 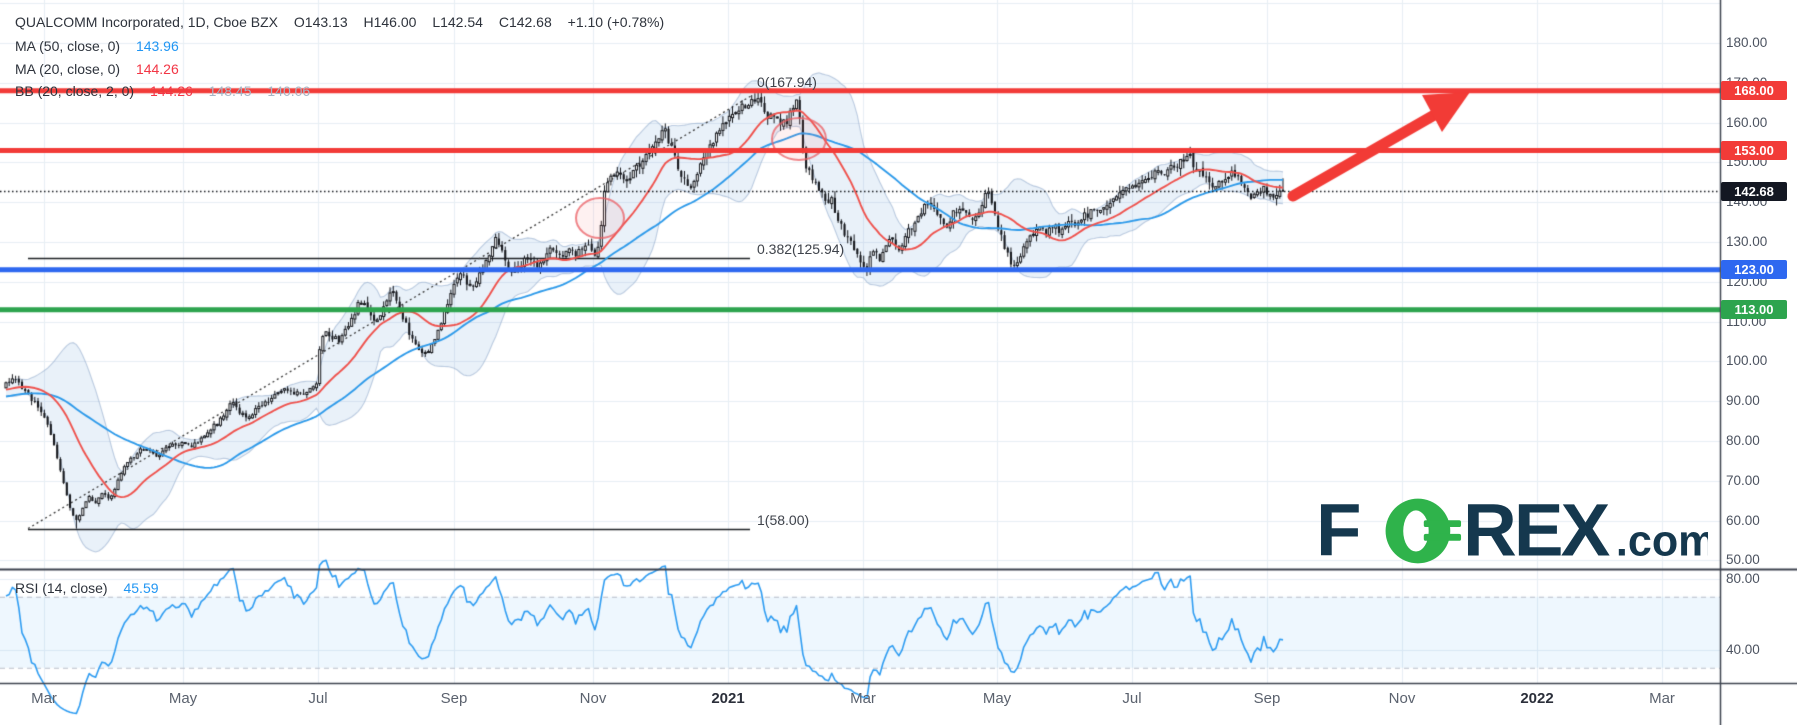 What do you see at coordinates (289, 91) in the screenshot?
I see `bb-lower-value: 140.06` at bounding box center [289, 91].